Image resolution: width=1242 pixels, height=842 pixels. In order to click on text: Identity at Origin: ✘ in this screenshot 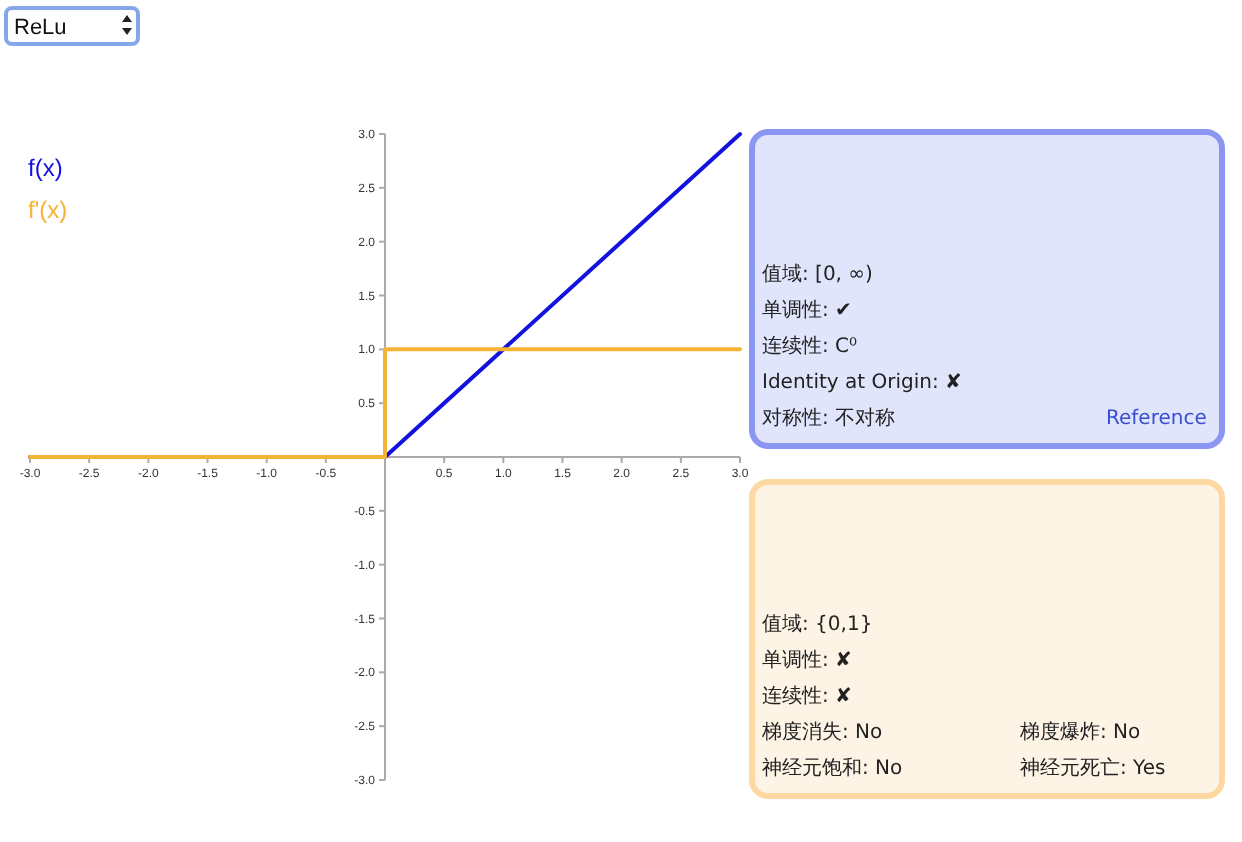, I will do `click(862, 383)`.